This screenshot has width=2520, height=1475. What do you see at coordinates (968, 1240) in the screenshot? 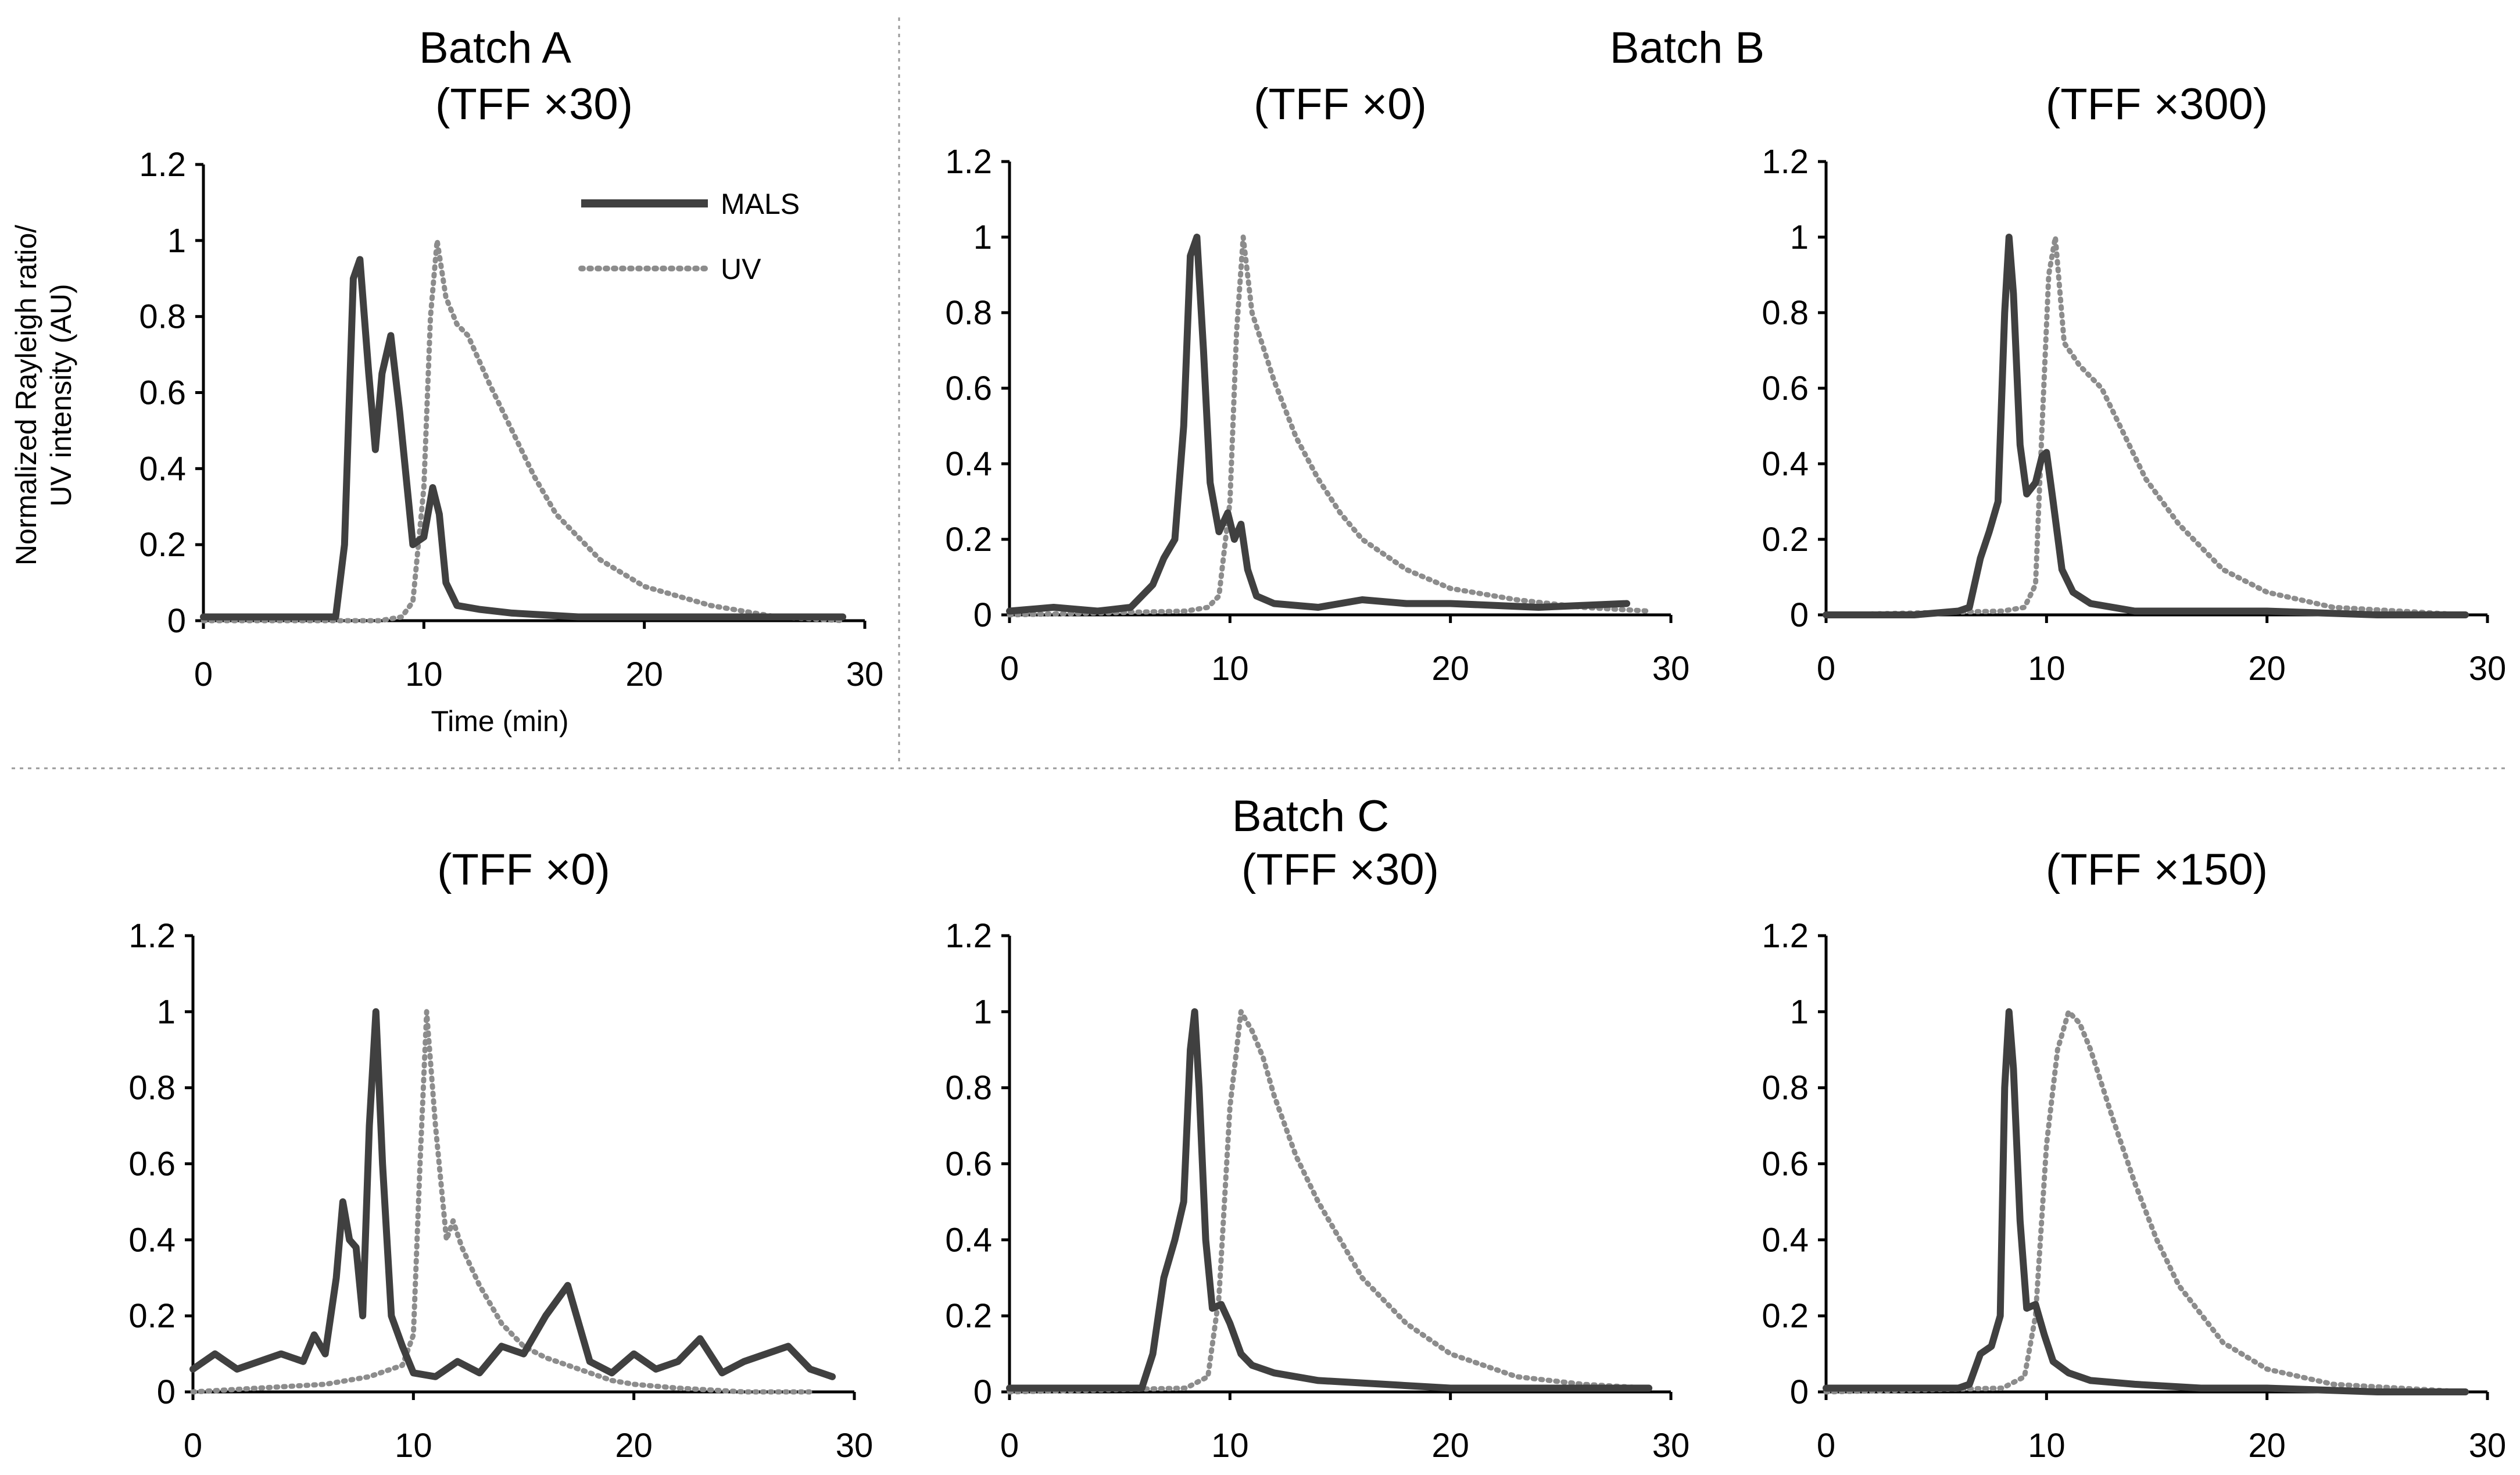
I see `y-tick-label-batch-c-tff-x30: 0.4` at bounding box center [968, 1240].